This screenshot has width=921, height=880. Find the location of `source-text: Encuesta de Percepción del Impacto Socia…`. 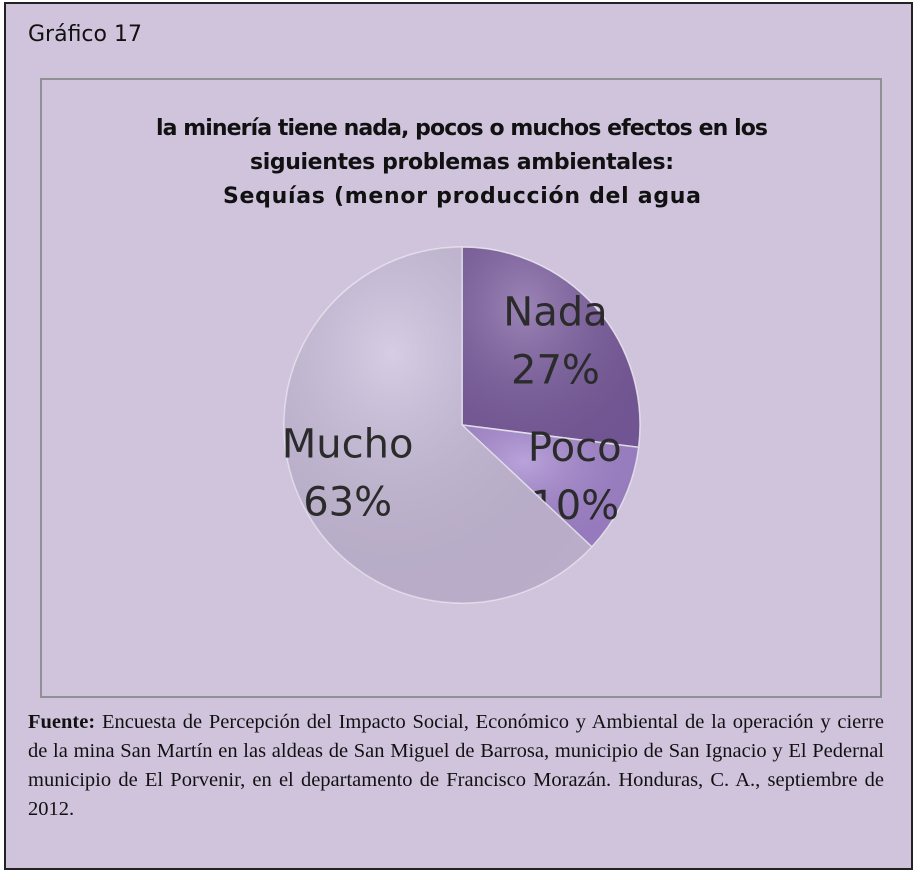

source-text: Encuesta de Percepción del Impacto Socia… is located at coordinates (456, 765).